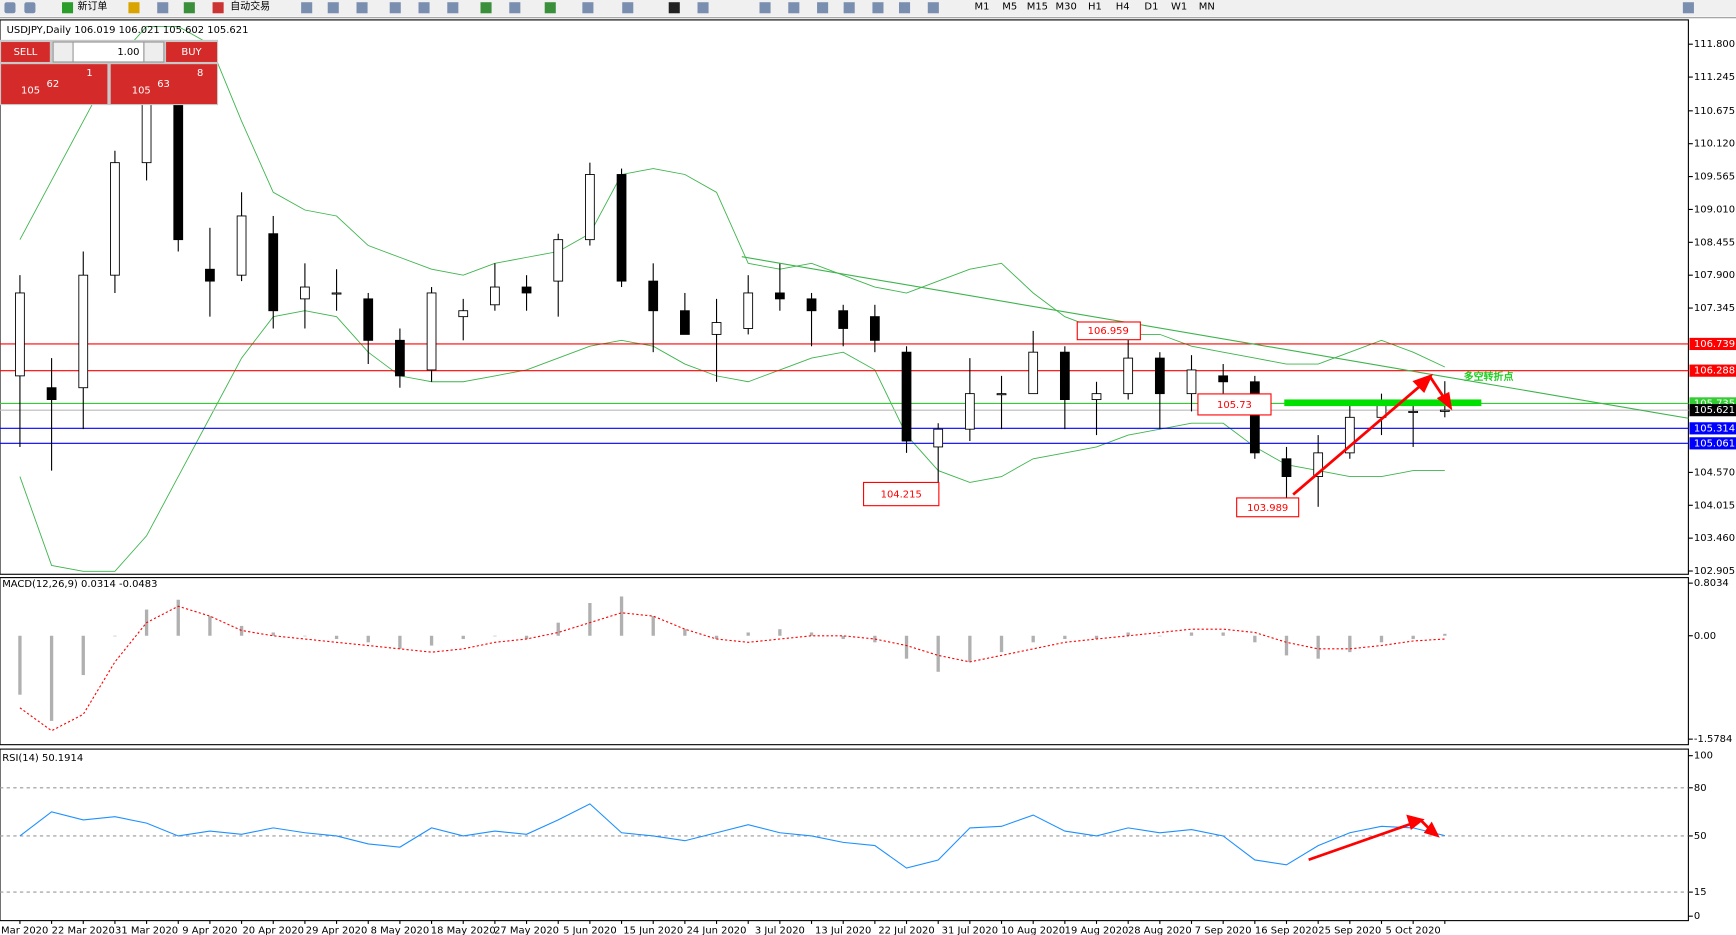 This screenshot has height=935, width=1736. What do you see at coordinates (1215, 337) in the screenshot?
I see `trend-line` at bounding box center [1215, 337].